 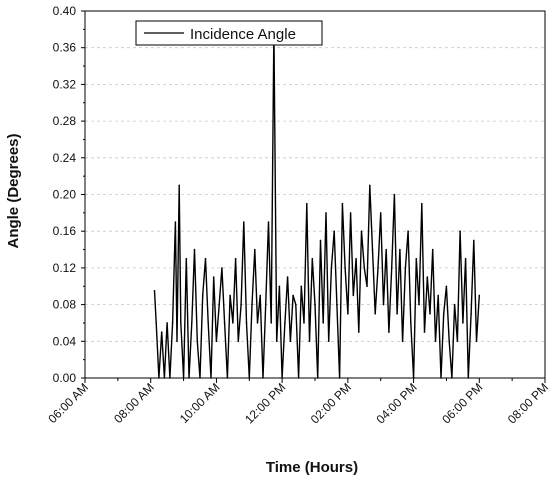 I want to click on x-tick-label: 08:00 AM, so click(x=134, y=403).